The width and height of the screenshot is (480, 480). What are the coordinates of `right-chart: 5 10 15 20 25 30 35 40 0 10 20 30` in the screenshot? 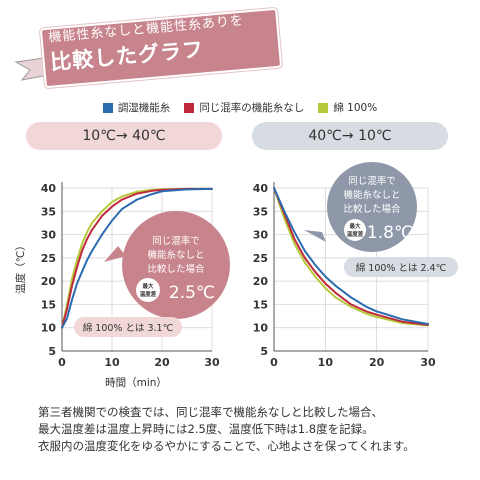 It's located at (344, 275).